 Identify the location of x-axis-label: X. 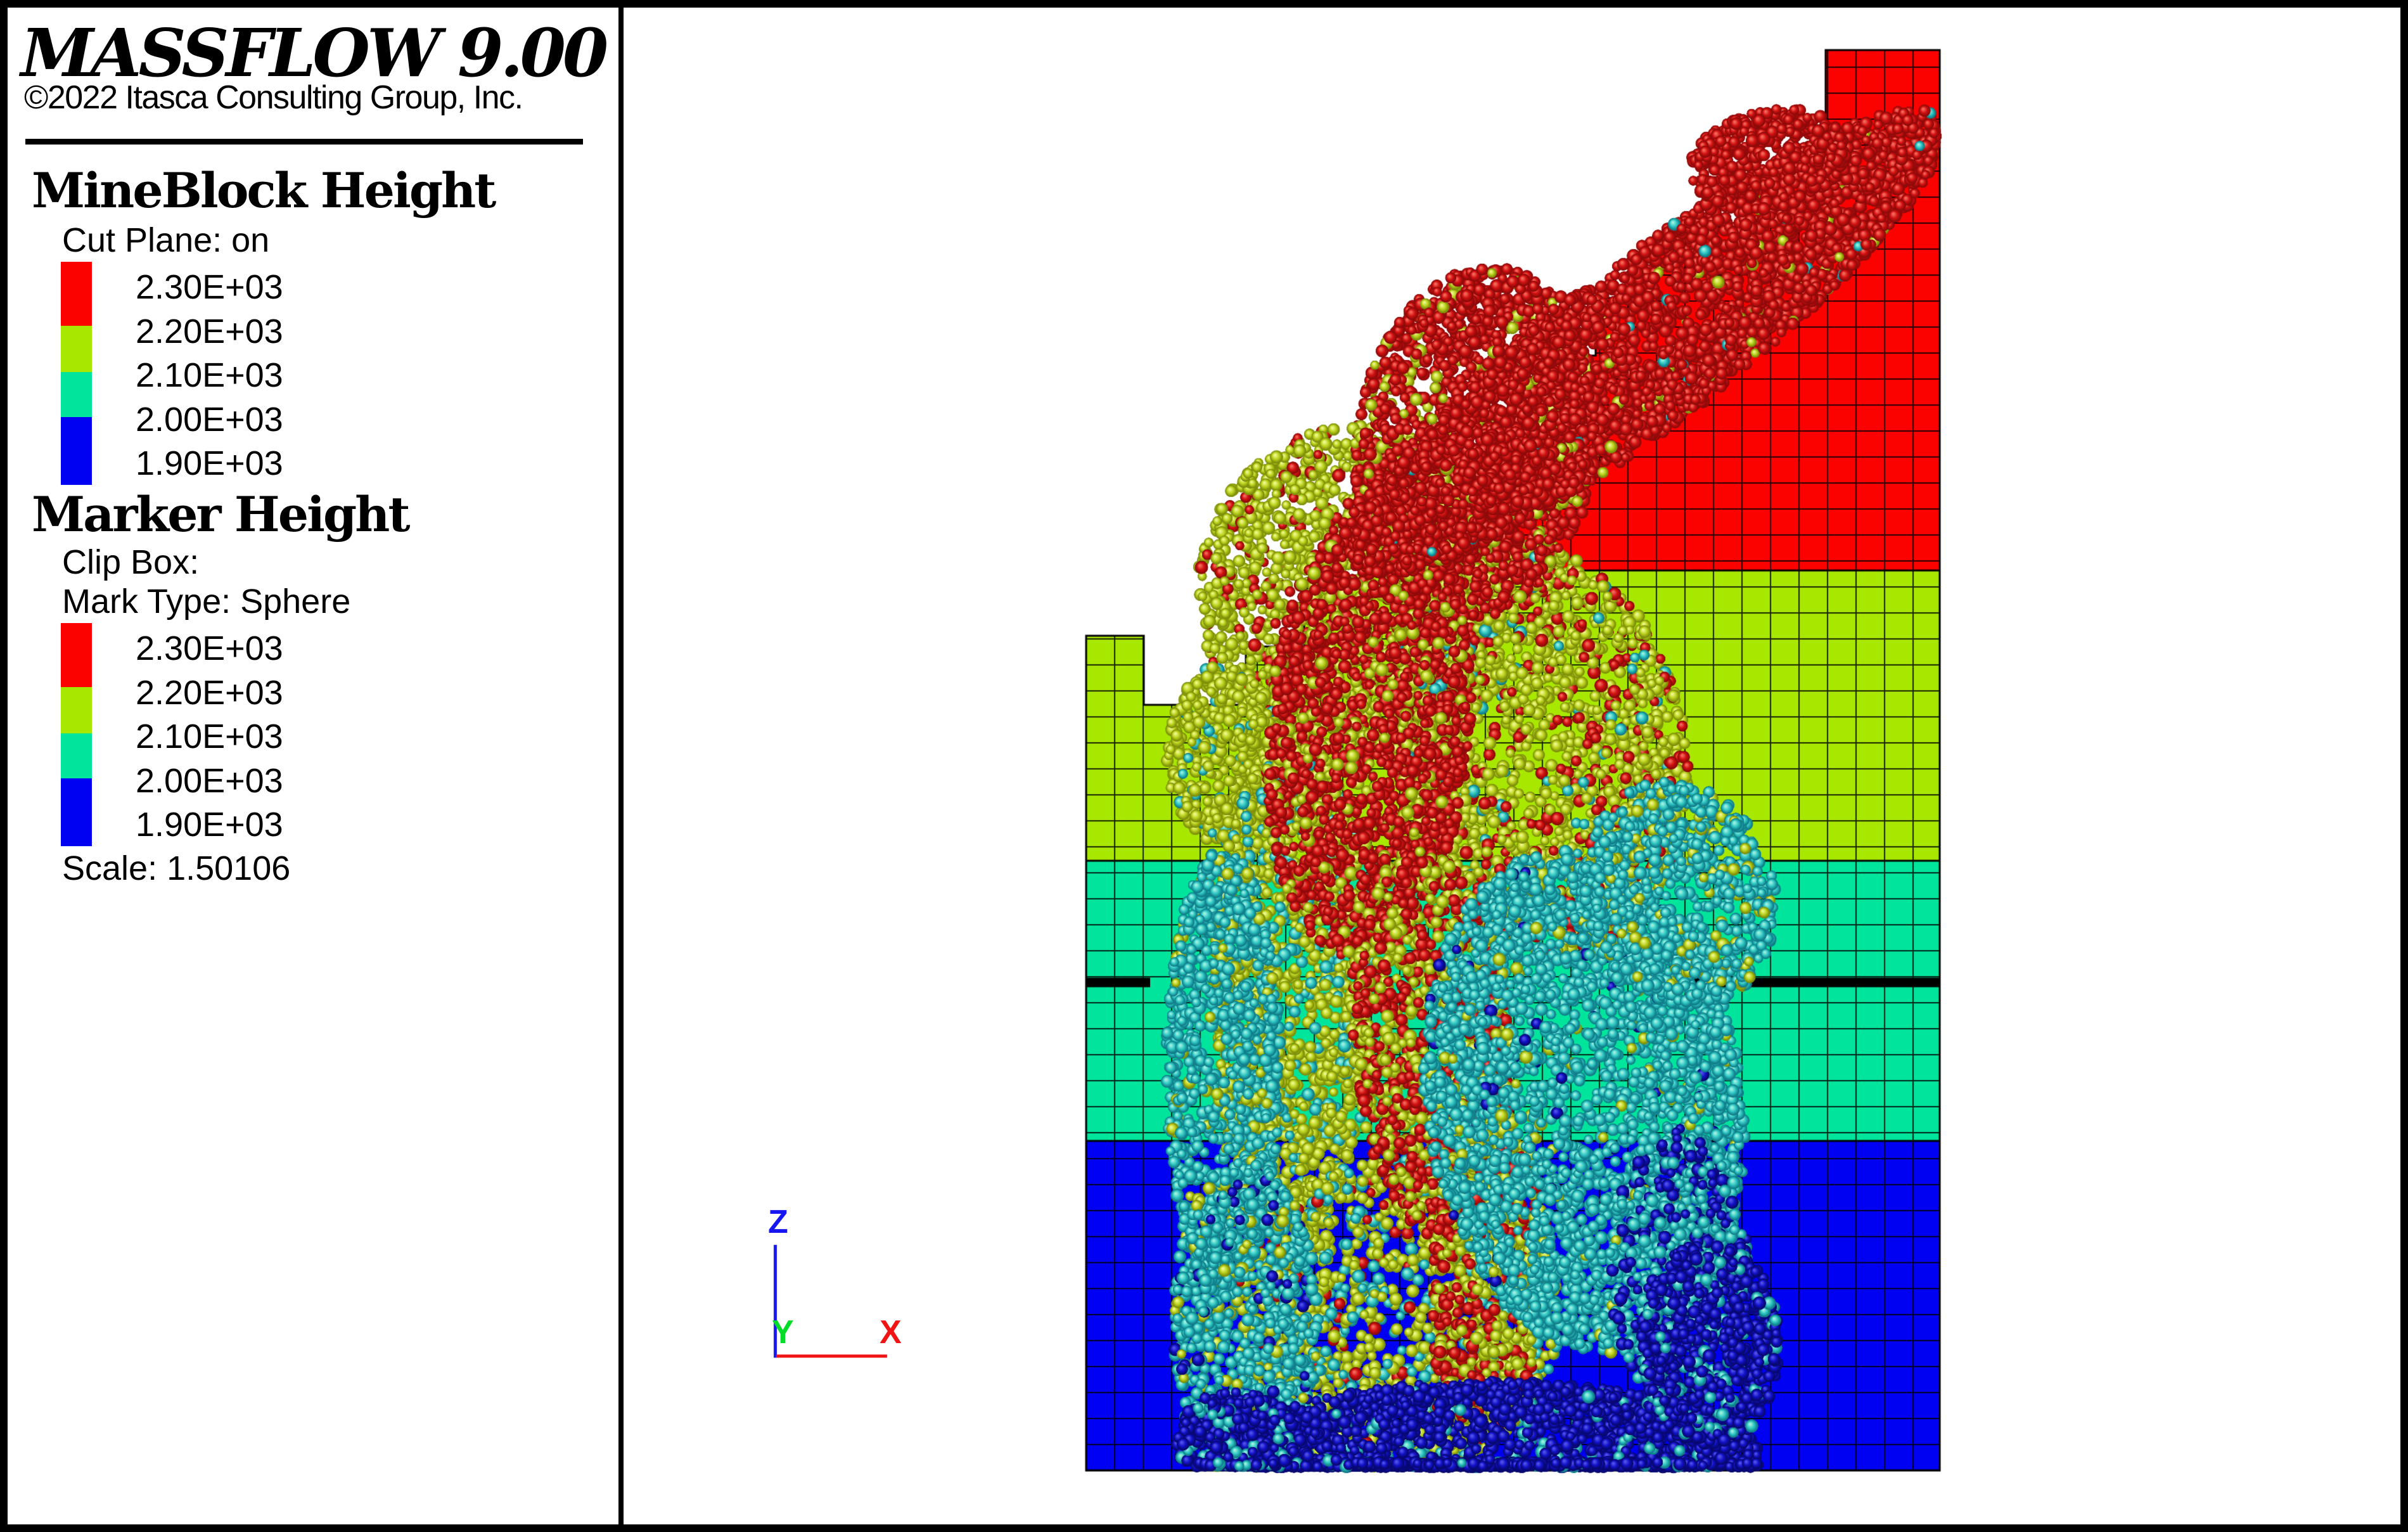
(891, 1332).